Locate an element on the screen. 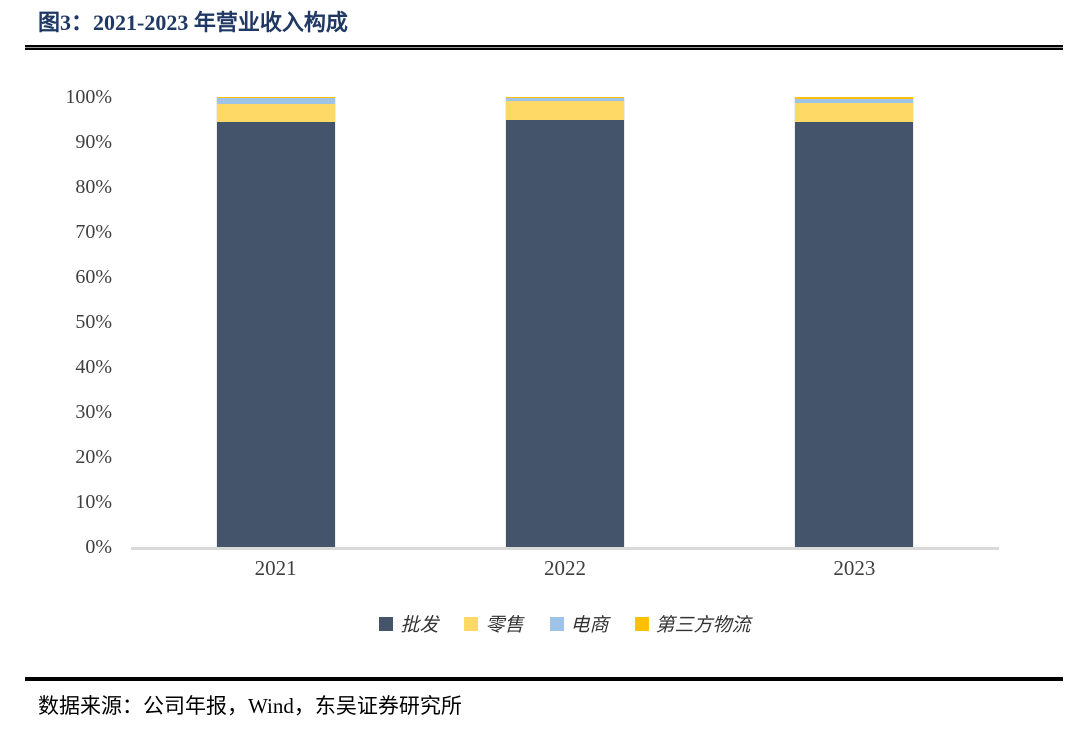 This screenshot has width=1080, height=733. stacked-bar-2022 is located at coordinates (564, 322).